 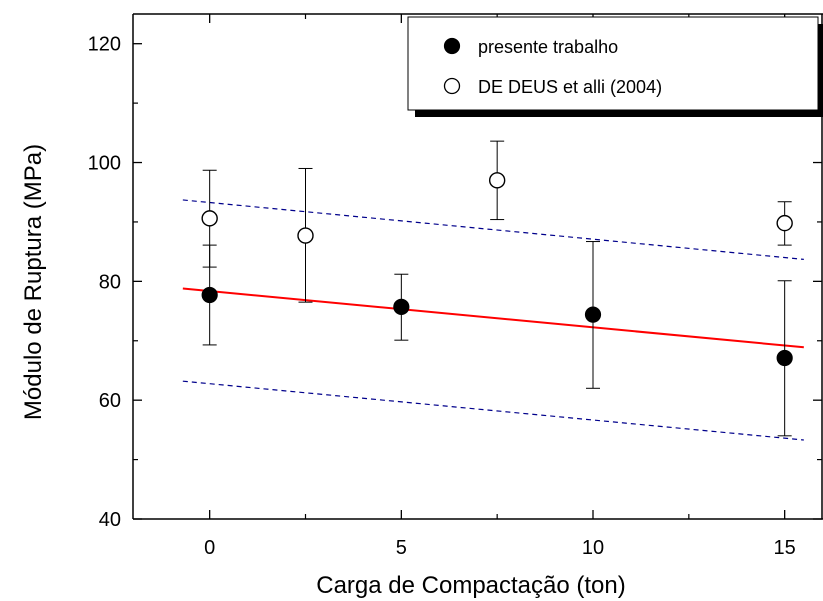 I want to click on x-tick-label: 10, so click(x=593, y=548).